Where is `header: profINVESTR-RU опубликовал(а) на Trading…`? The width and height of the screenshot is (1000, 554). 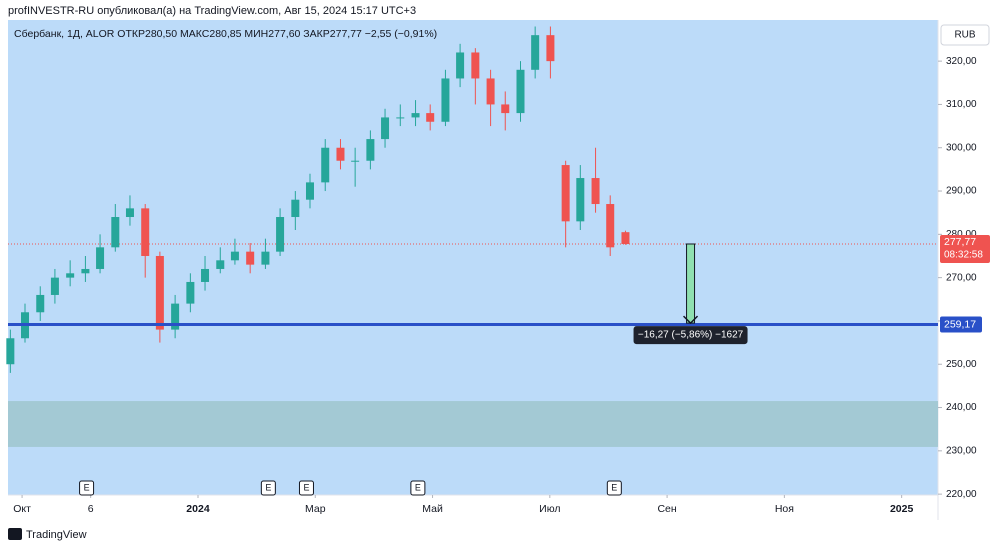
header: profINVESTR-RU опубликовал(а) на Trading… is located at coordinates (212, 11).